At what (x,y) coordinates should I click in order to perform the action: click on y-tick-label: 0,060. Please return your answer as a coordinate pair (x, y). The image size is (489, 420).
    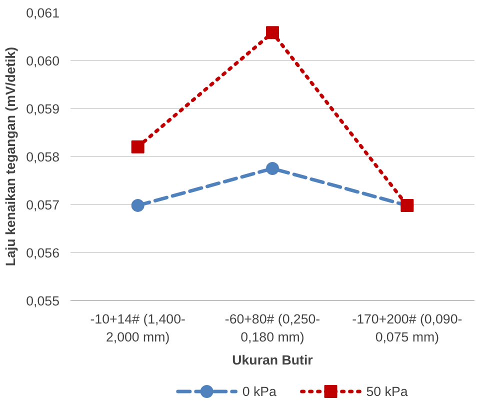
    Looking at the image, I should click on (43, 61).